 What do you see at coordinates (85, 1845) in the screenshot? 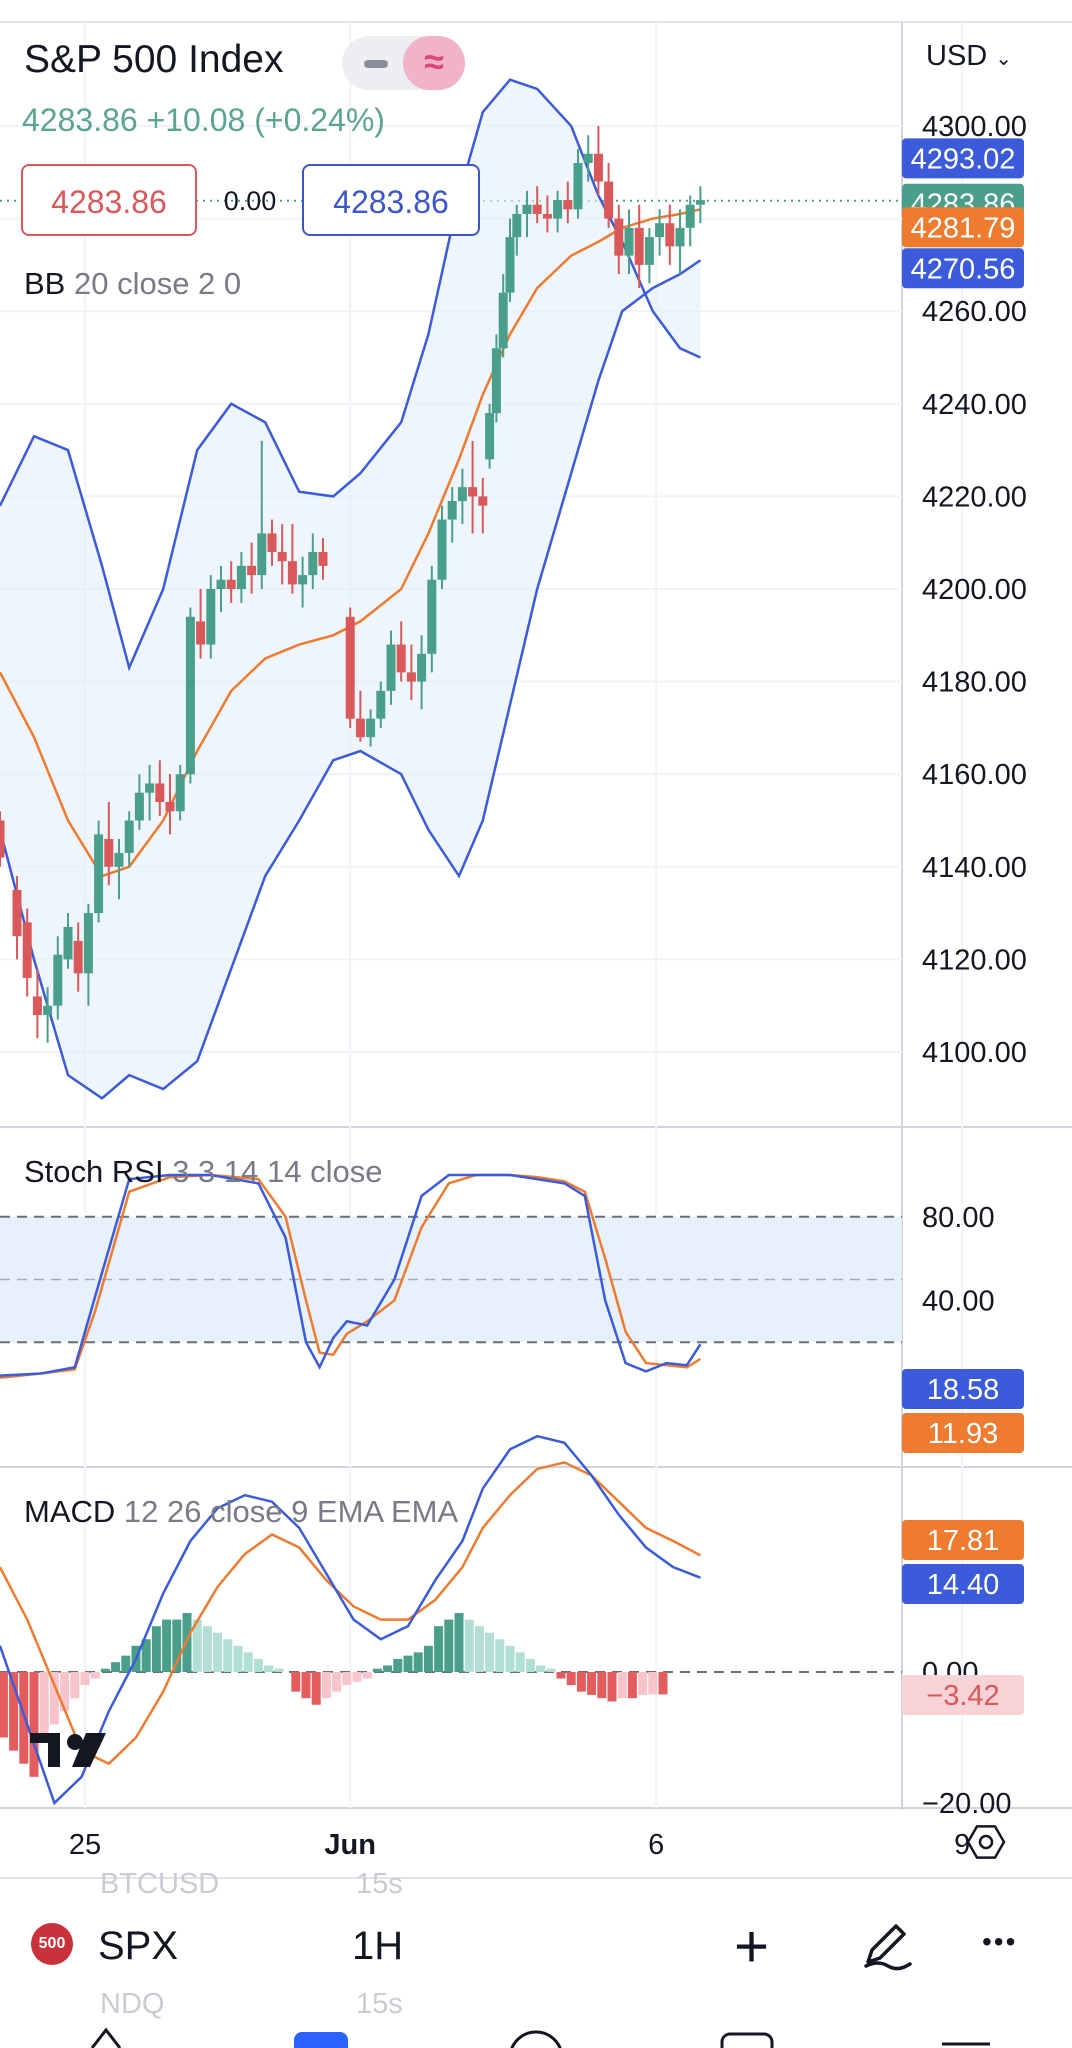
I see `time-label: 25` at bounding box center [85, 1845].